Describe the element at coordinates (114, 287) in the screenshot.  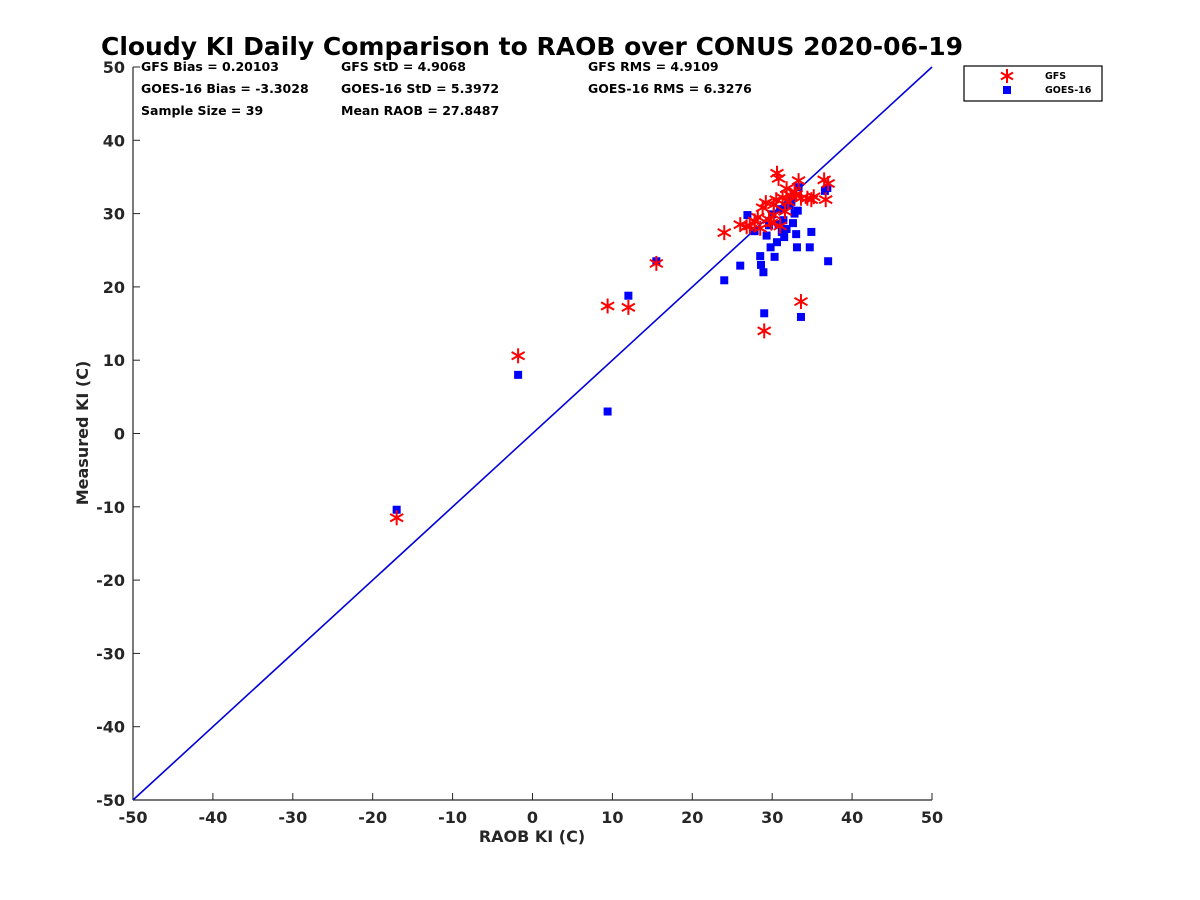
I see `y-tick-label: 20` at that location.